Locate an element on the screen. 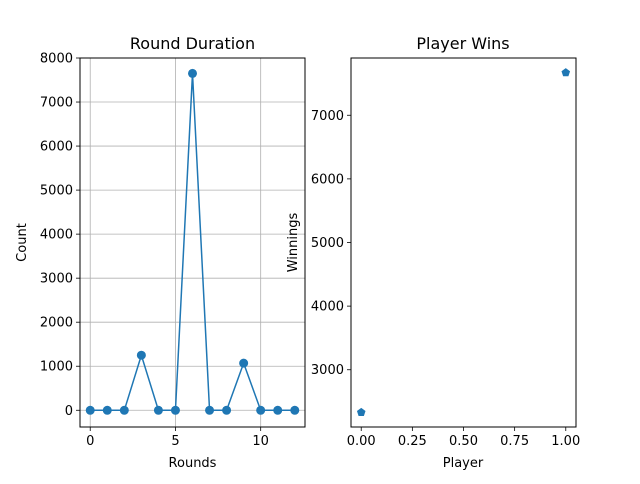 Image resolution: width=640 pixels, height=484 pixels. player-wins-xtick-label: 0.75 is located at coordinates (514, 441).